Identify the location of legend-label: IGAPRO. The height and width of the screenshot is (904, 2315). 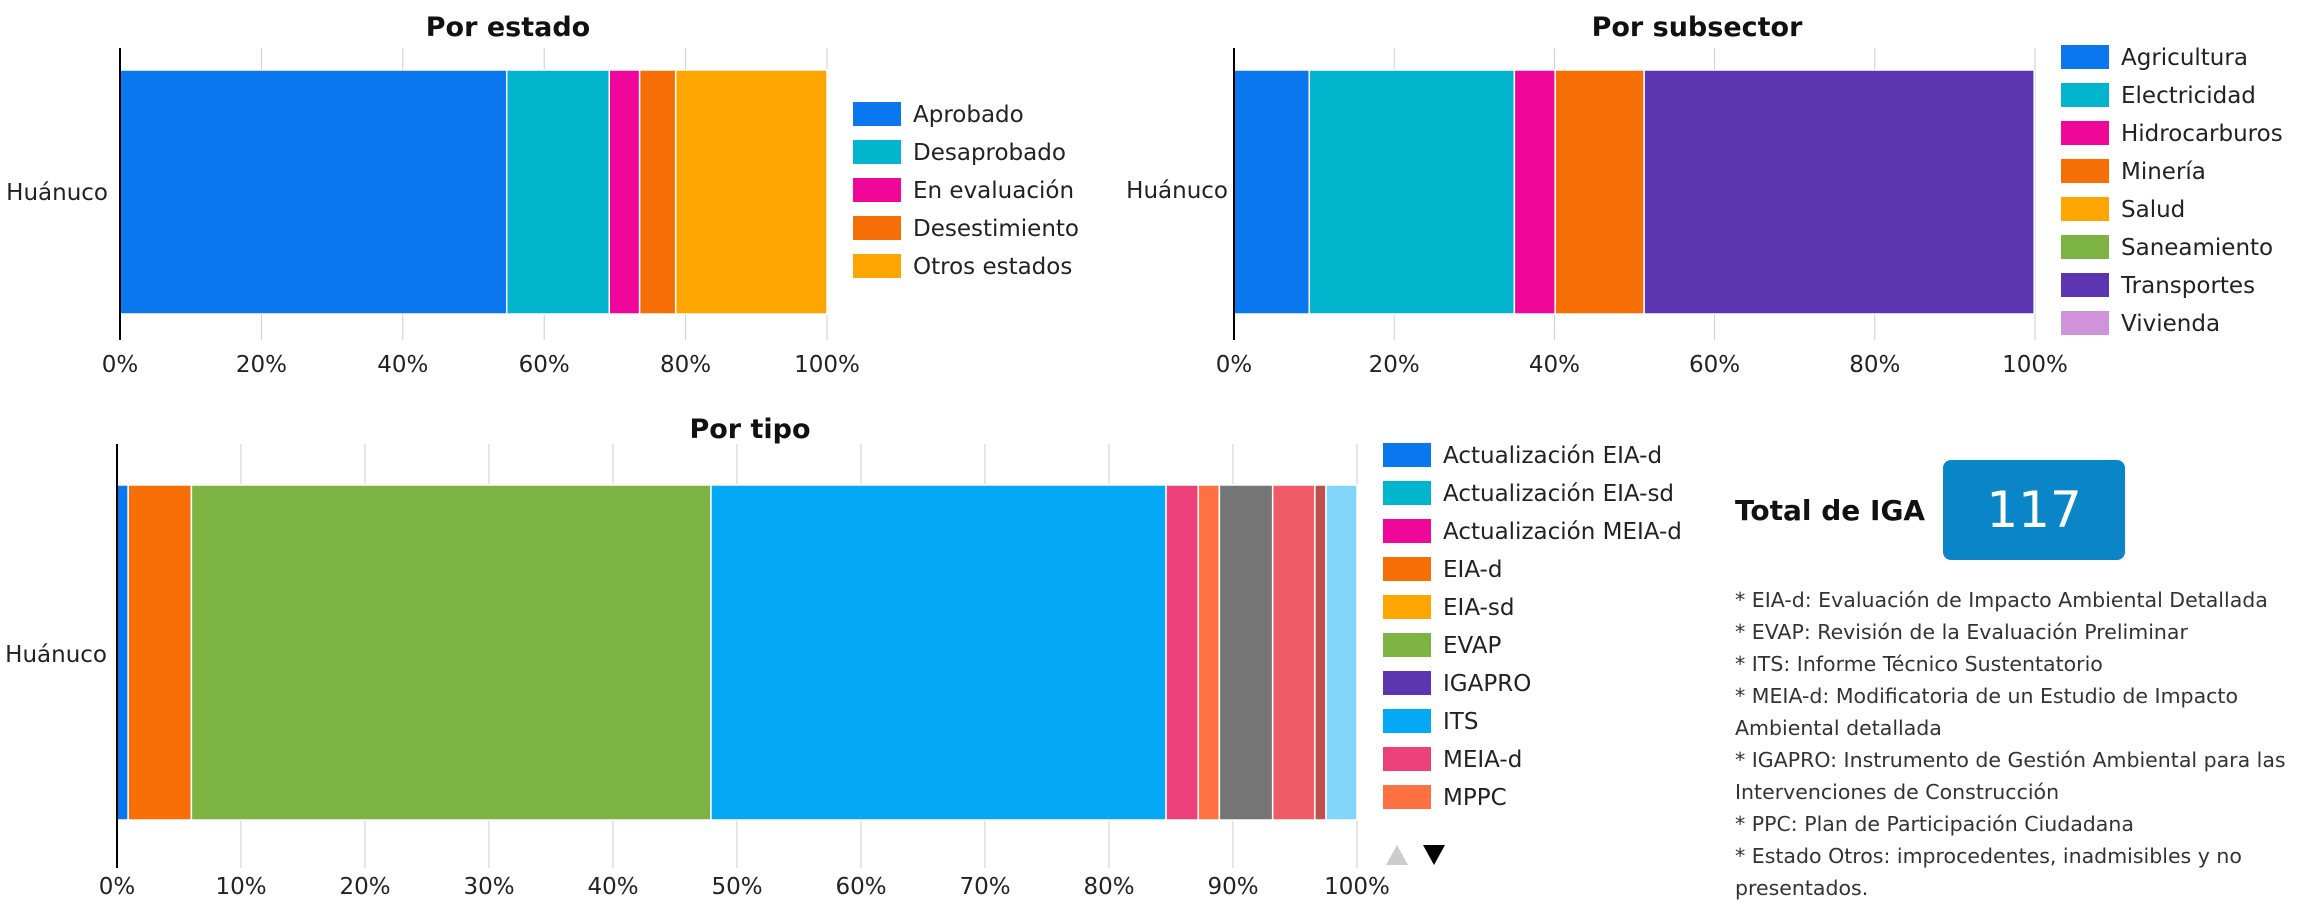
(1487, 684).